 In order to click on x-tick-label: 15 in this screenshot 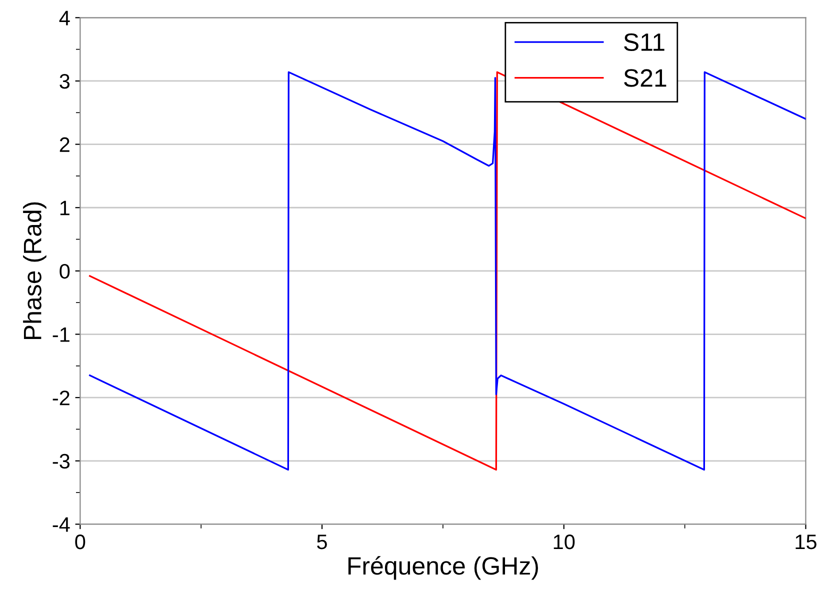, I will do `click(806, 542)`.